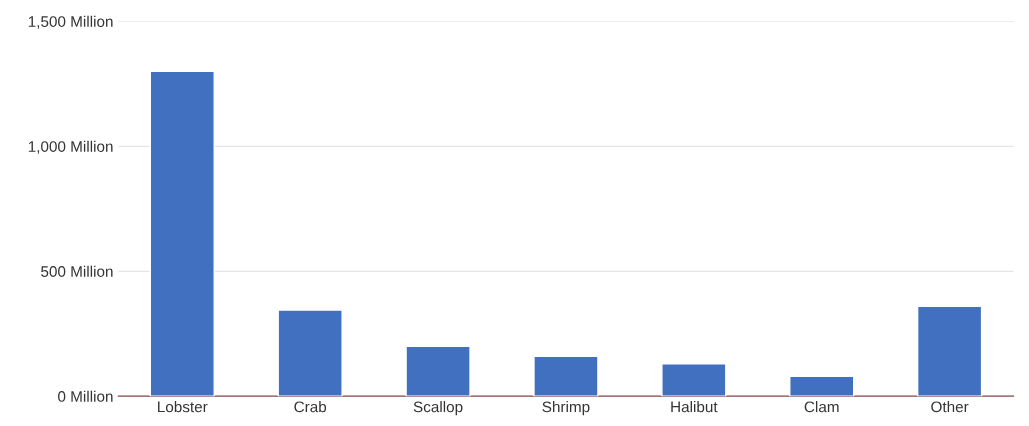 Image resolution: width=1029 pixels, height=426 pixels. I want to click on x-tick-label: Crab, so click(310, 407).